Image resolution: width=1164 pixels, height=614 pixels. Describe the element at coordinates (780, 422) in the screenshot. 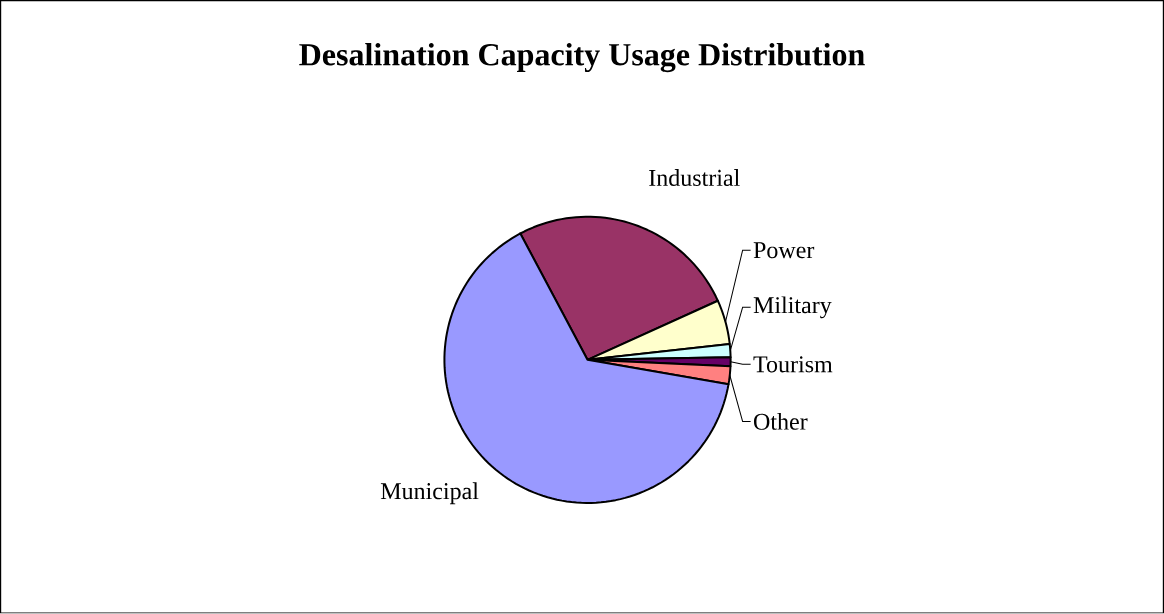

I see `slice-label: Other` at that location.